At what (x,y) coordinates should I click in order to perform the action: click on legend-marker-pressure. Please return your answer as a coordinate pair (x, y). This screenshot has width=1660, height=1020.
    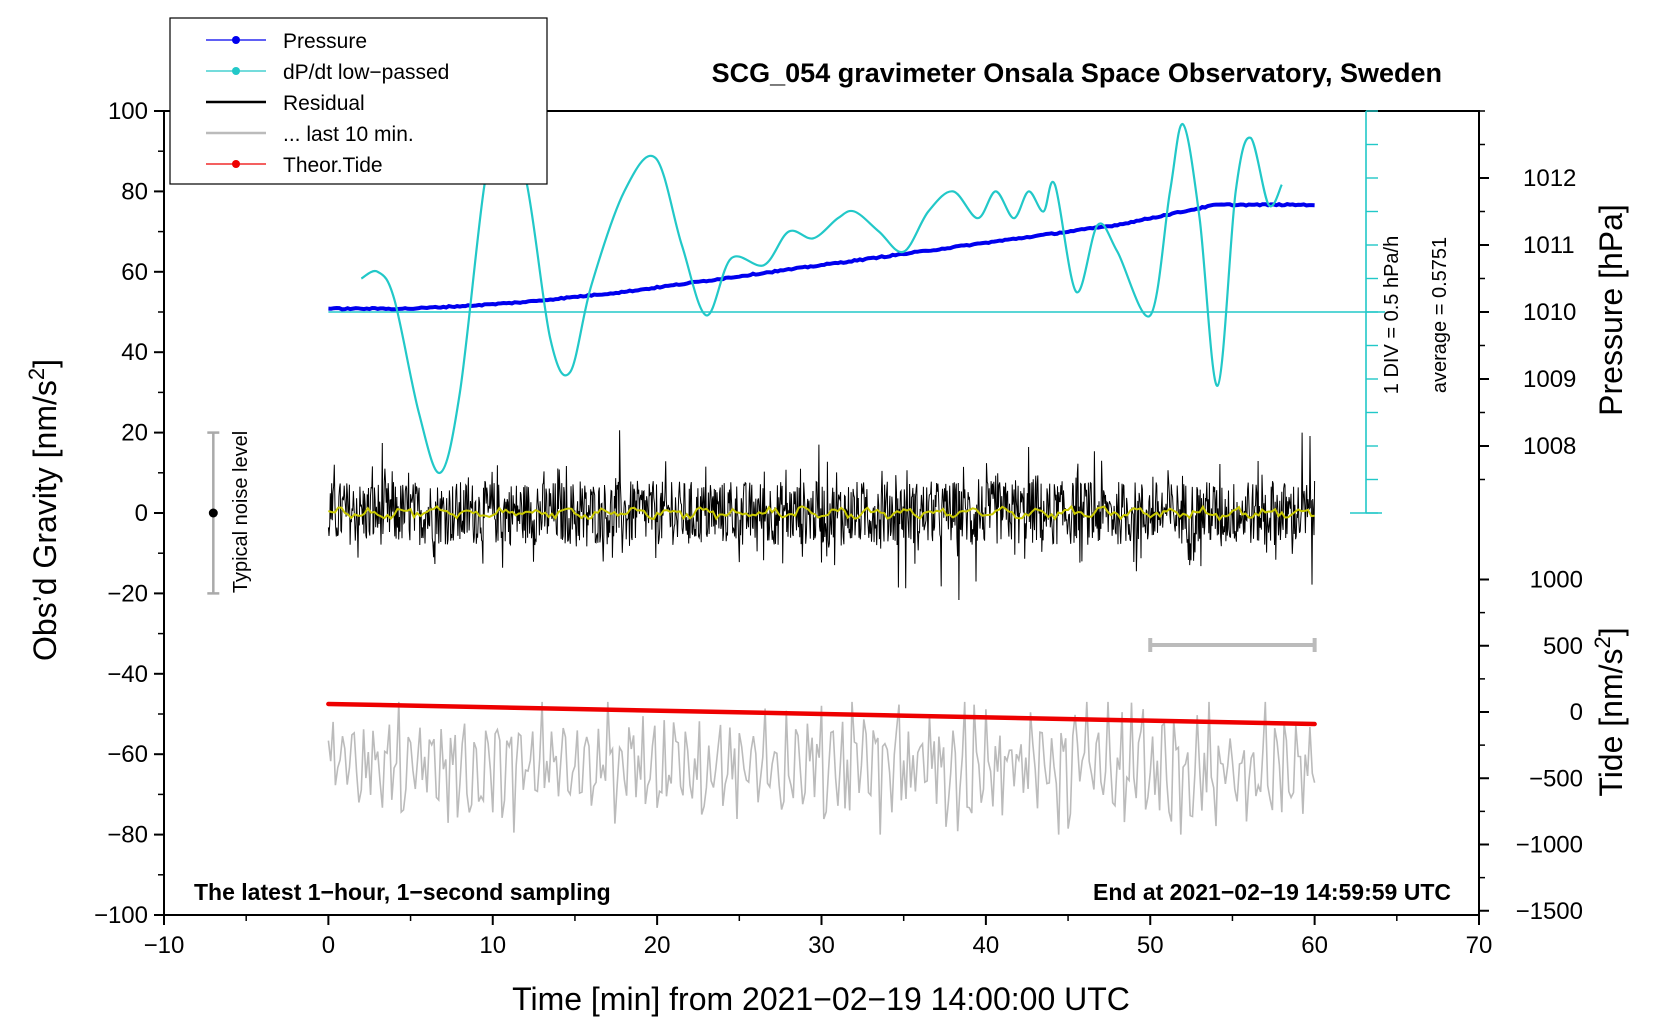
    Looking at the image, I should click on (236, 40).